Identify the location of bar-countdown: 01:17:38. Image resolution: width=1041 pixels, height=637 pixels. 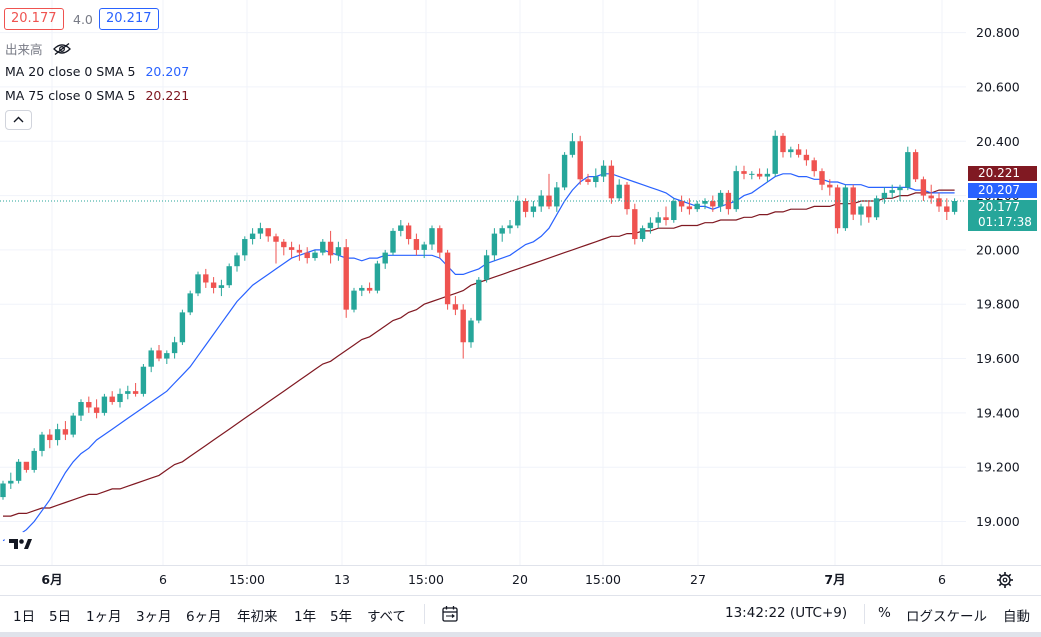
(1005, 222).